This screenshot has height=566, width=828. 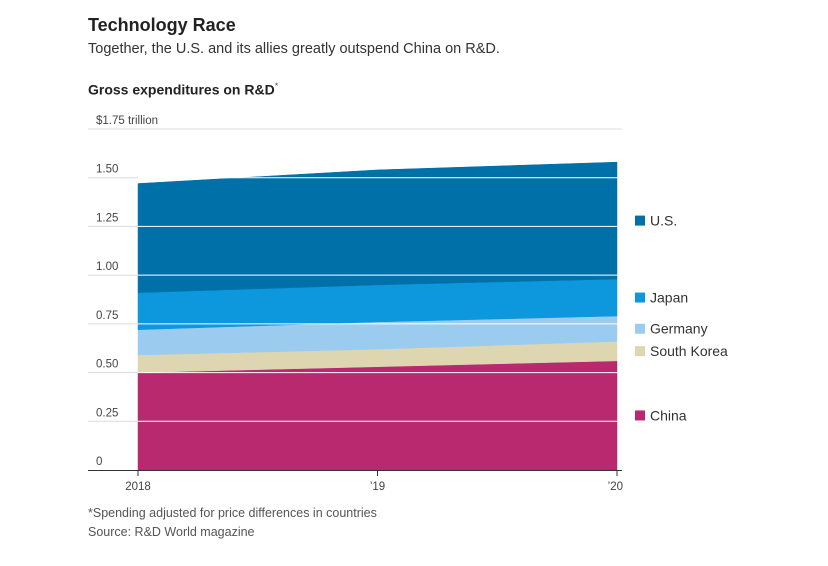 I want to click on legend-label: China, so click(x=668, y=415).